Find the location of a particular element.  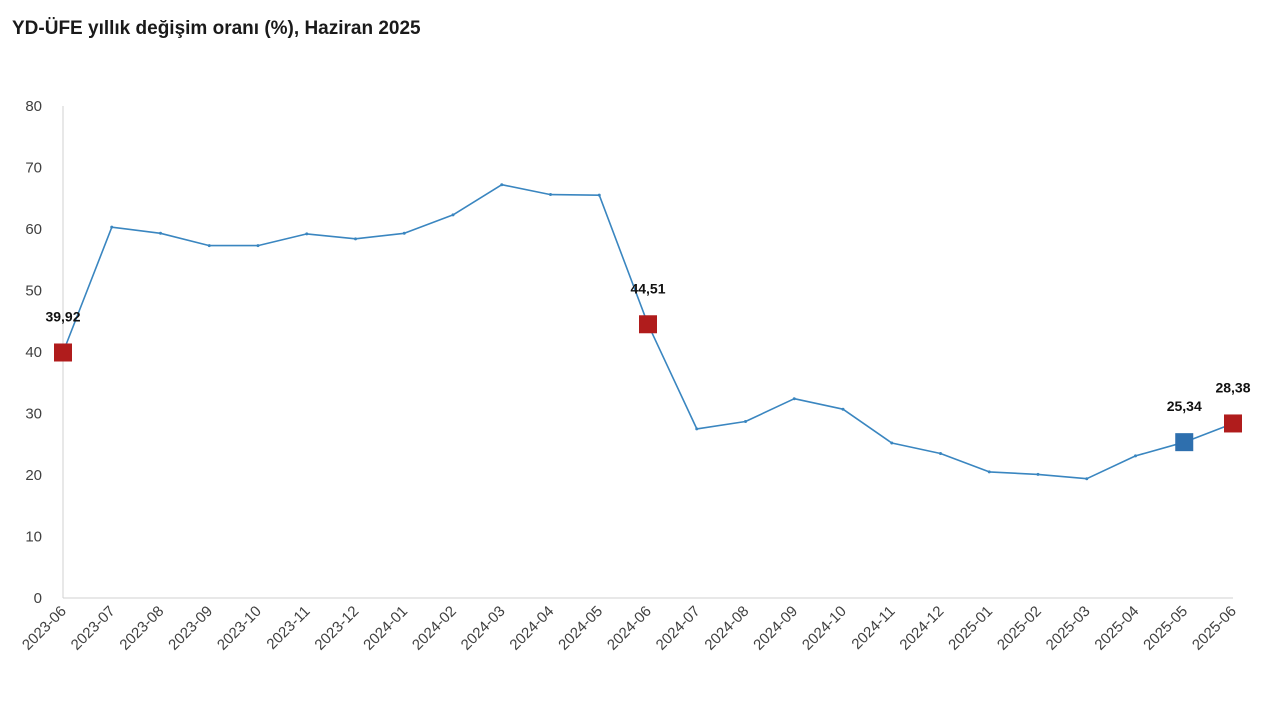

x-tick-label-2023-10: 2023-10 is located at coordinates (239, 628).